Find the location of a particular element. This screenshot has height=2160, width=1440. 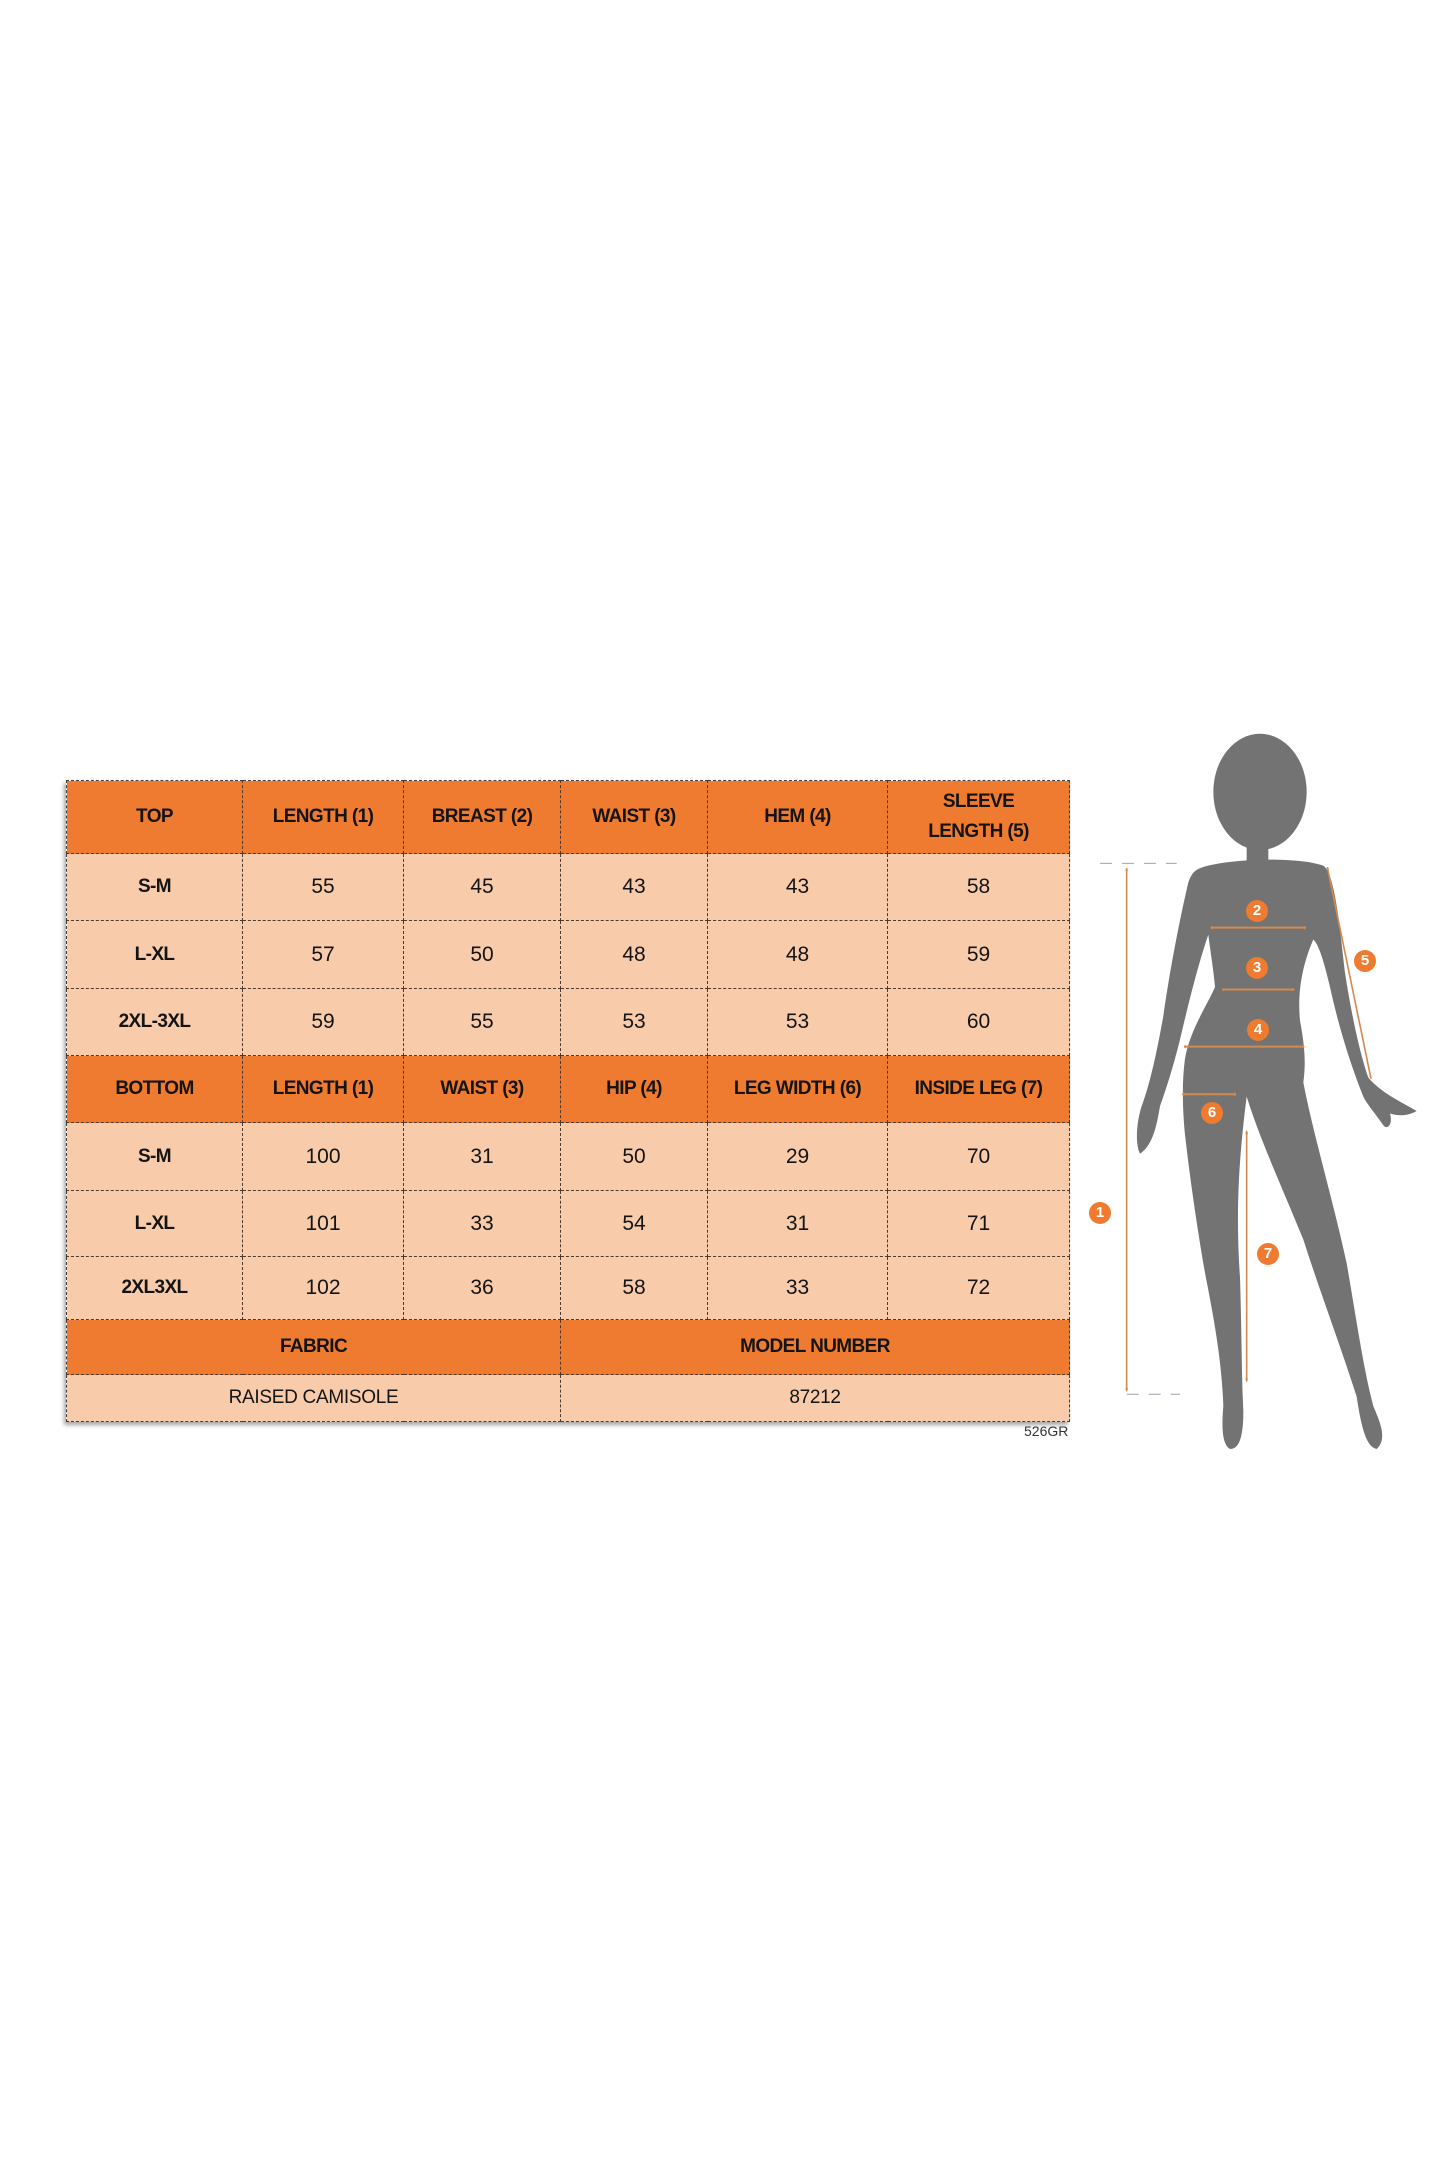

value-cell: 29 is located at coordinates (797, 1156).